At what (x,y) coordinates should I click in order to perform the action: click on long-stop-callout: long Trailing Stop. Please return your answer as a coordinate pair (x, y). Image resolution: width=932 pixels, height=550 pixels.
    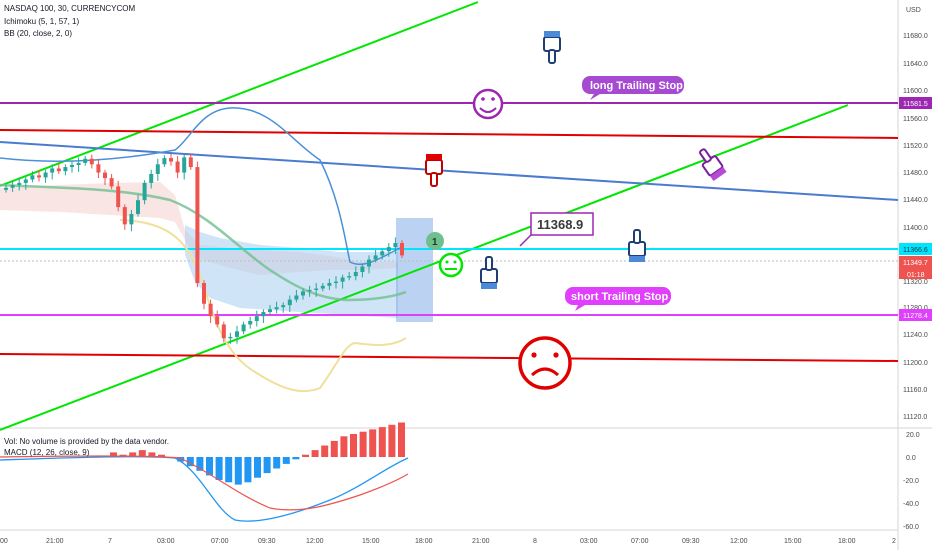
    Looking at the image, I should click on (633, 88).